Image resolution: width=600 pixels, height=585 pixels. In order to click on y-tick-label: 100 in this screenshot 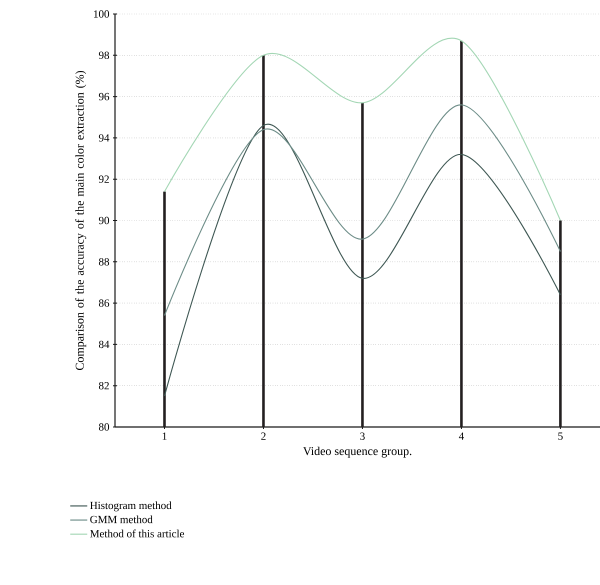, I will do `click(102, 14)`.